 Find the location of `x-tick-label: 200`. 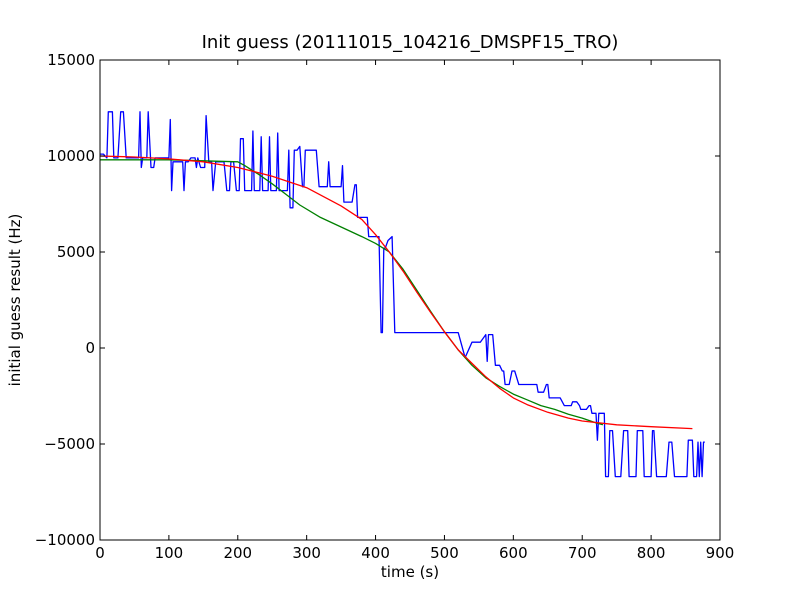

x-tick-label: 200 is located at coordinates (237, 553).